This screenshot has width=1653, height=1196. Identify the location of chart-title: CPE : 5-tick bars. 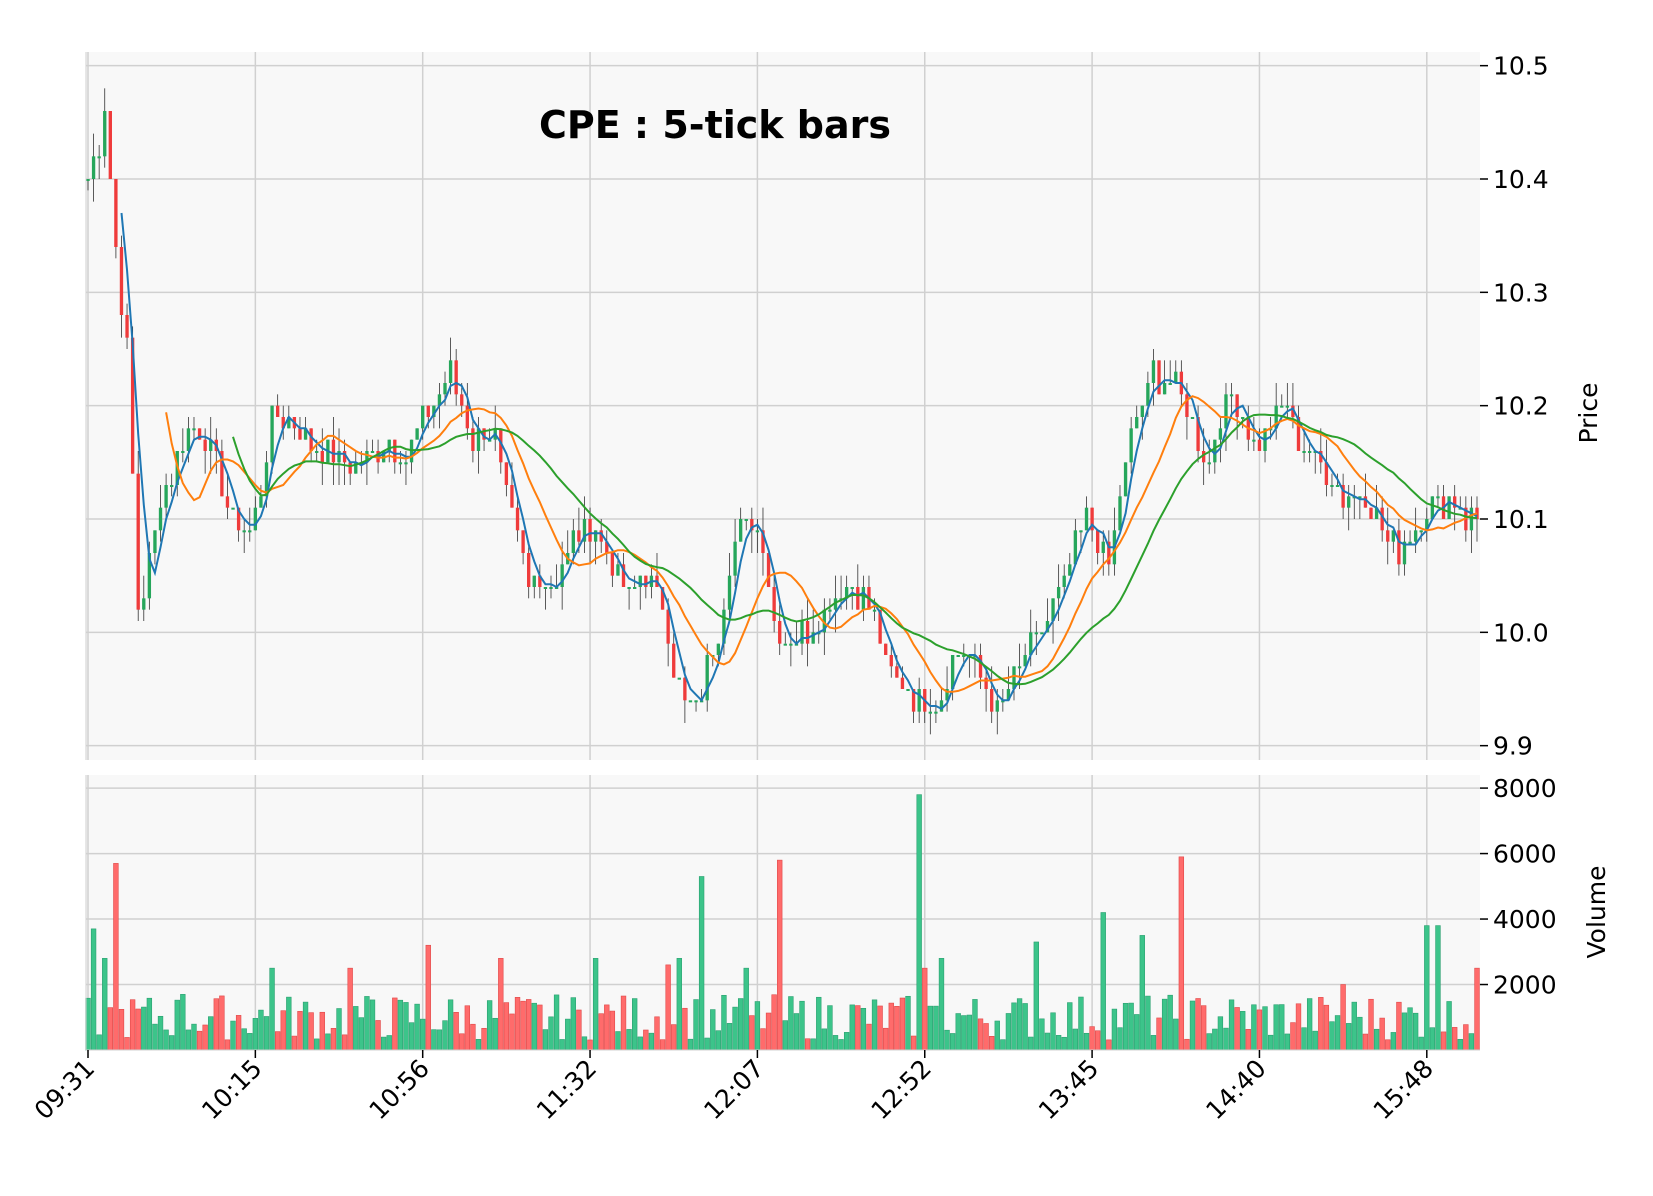
(715, 125).